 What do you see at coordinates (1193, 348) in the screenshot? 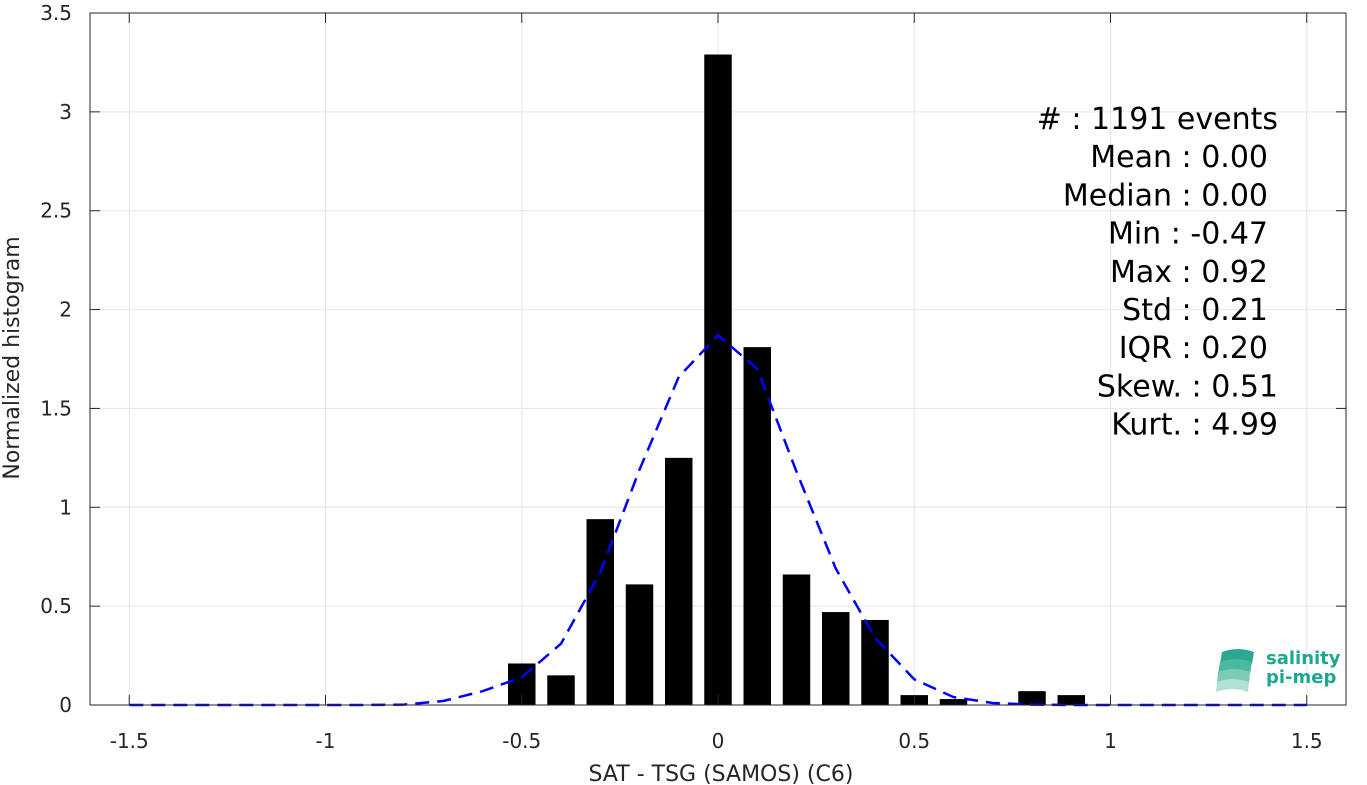
I see `stat-line: IQR : 0.20` at bounding box center [1193, 348].